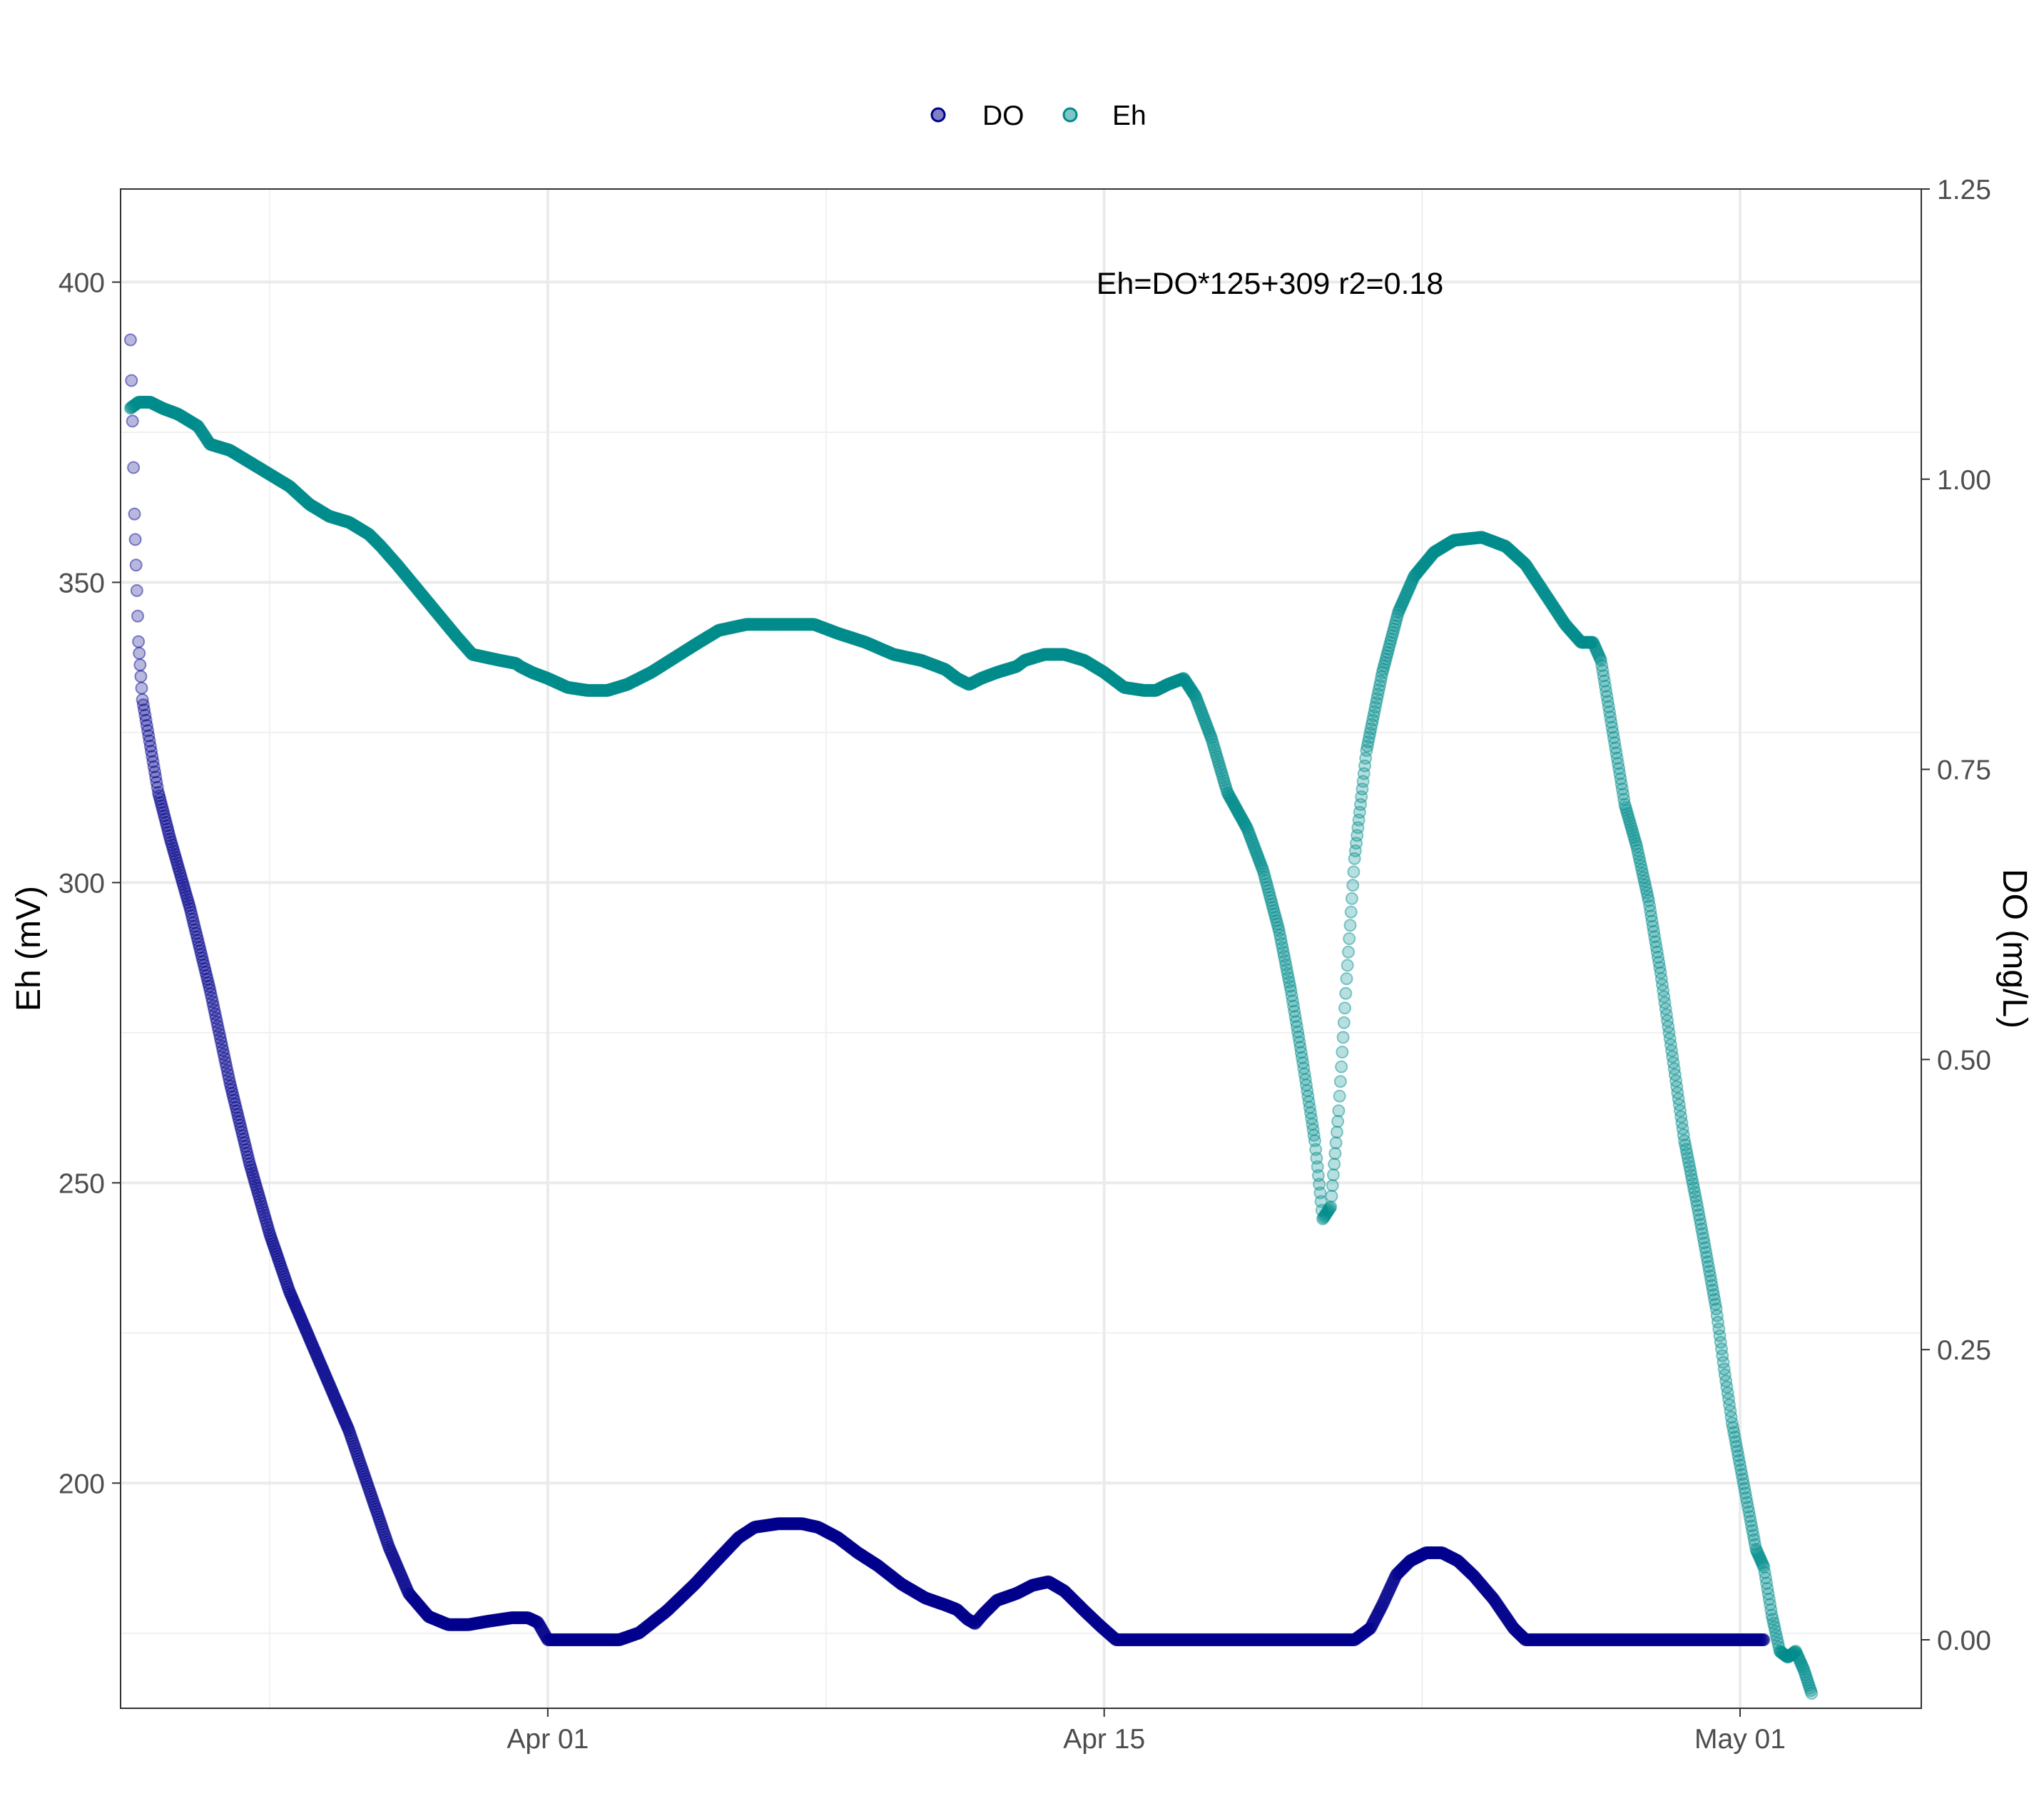 This screenshot has height=1801, width=2044. Describe the element at coordinates (938, 115) in the screenshot. I see `legend-key-do` at that location.